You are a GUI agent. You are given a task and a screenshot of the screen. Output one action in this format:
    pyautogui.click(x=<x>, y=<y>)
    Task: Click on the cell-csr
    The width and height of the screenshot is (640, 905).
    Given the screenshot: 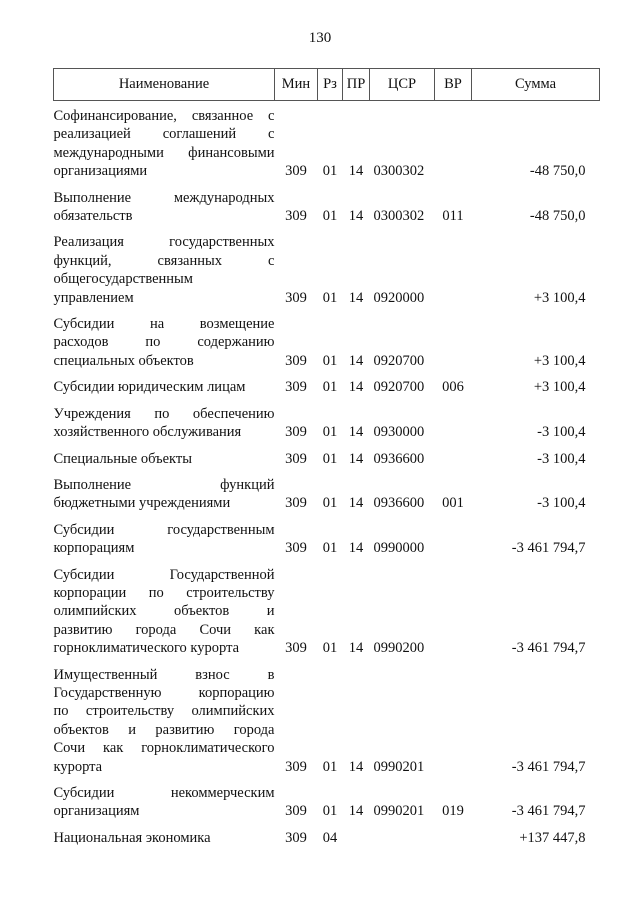 What is the action you would take?
    pyautogui.click(x=402, y=836)
    